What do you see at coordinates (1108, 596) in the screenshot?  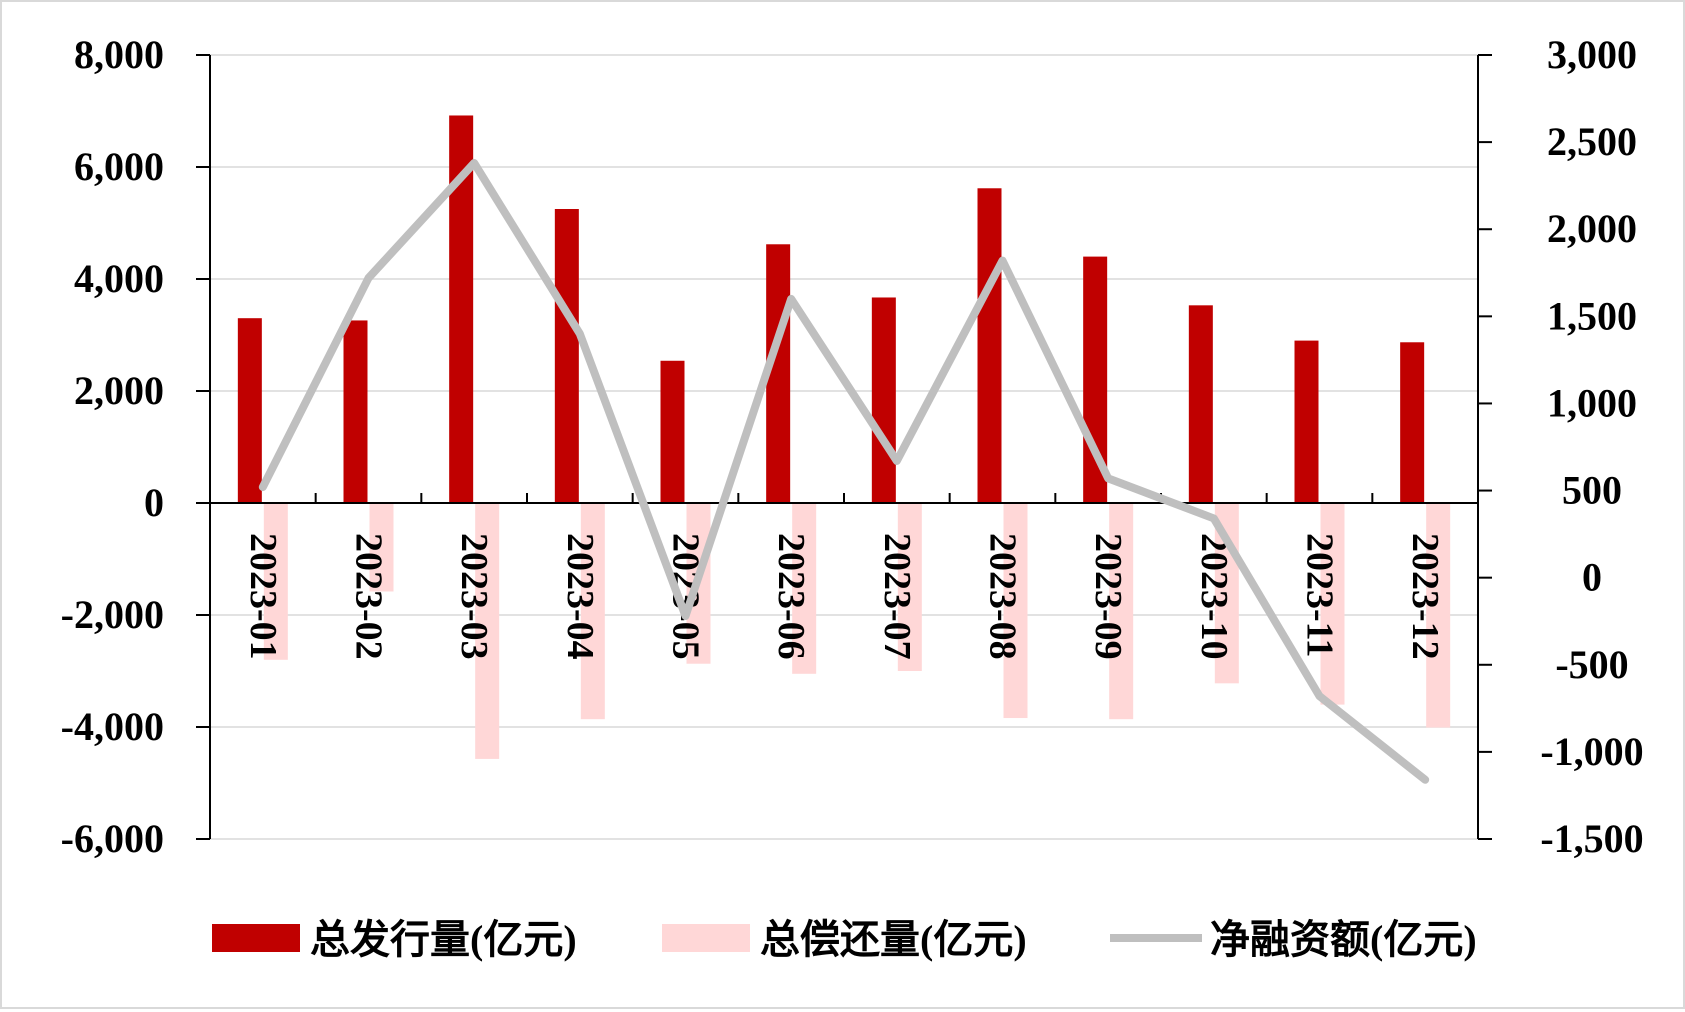 I see `category-label: 2023-09` at bounding box center [1108, 596].